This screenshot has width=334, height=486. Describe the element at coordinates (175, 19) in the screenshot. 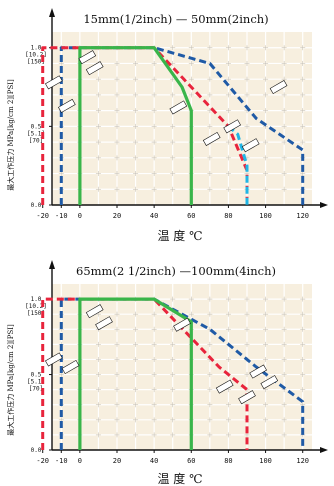

I see `chart-title: 15mm(1/2inch) — 50mm(2inch)` at that location.